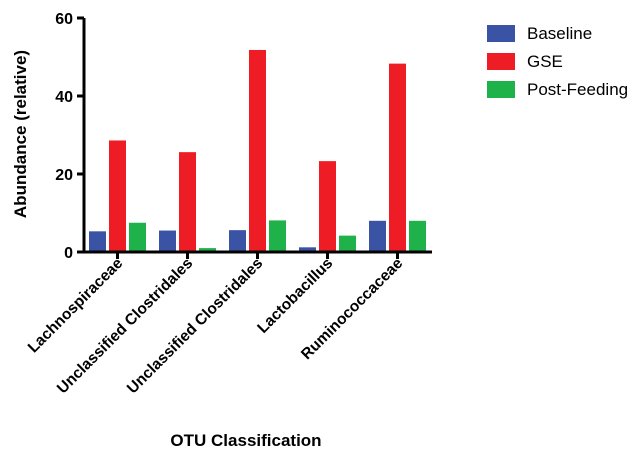 The image size is (644, 454). What do you see at coordinates (501, 89) in the screenshot?
I see `legend-swatch-post-feeding` at bounding box center [501, 89].